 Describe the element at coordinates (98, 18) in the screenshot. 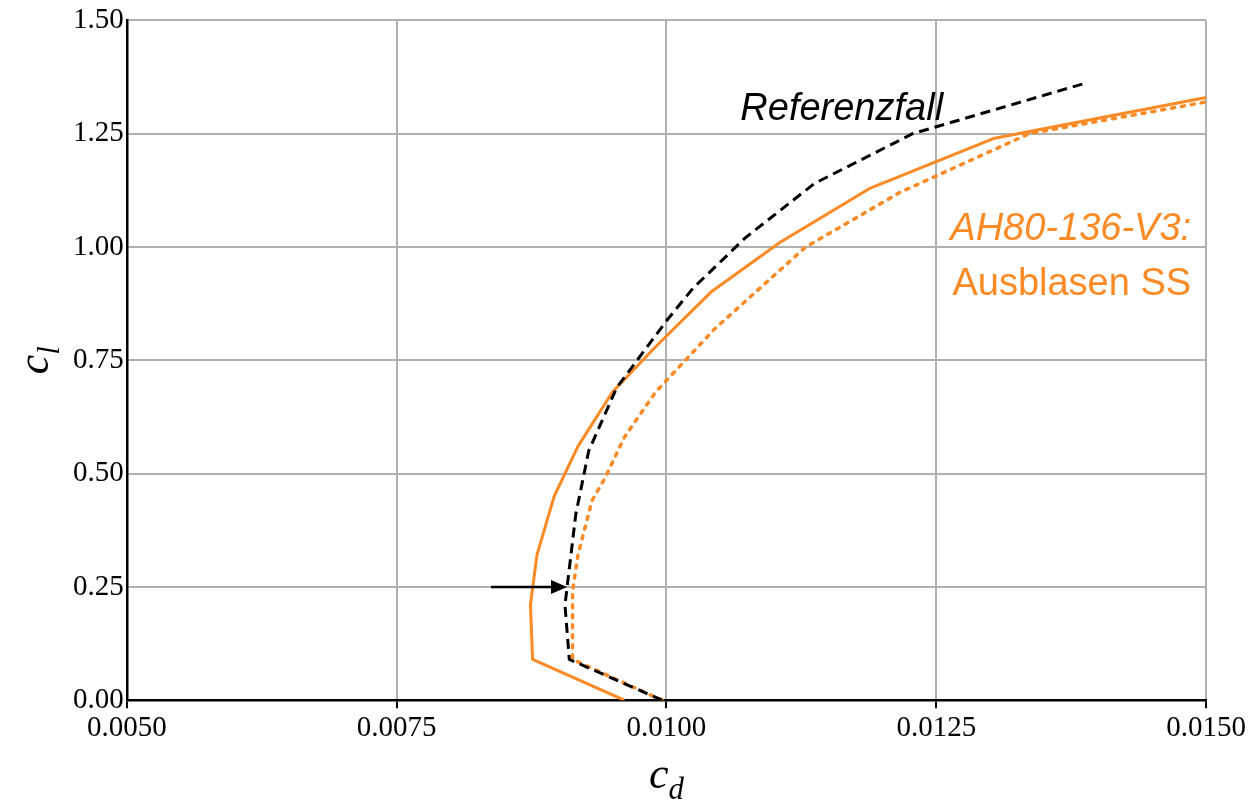

I see `y-tick-label: 1.50` at that location.